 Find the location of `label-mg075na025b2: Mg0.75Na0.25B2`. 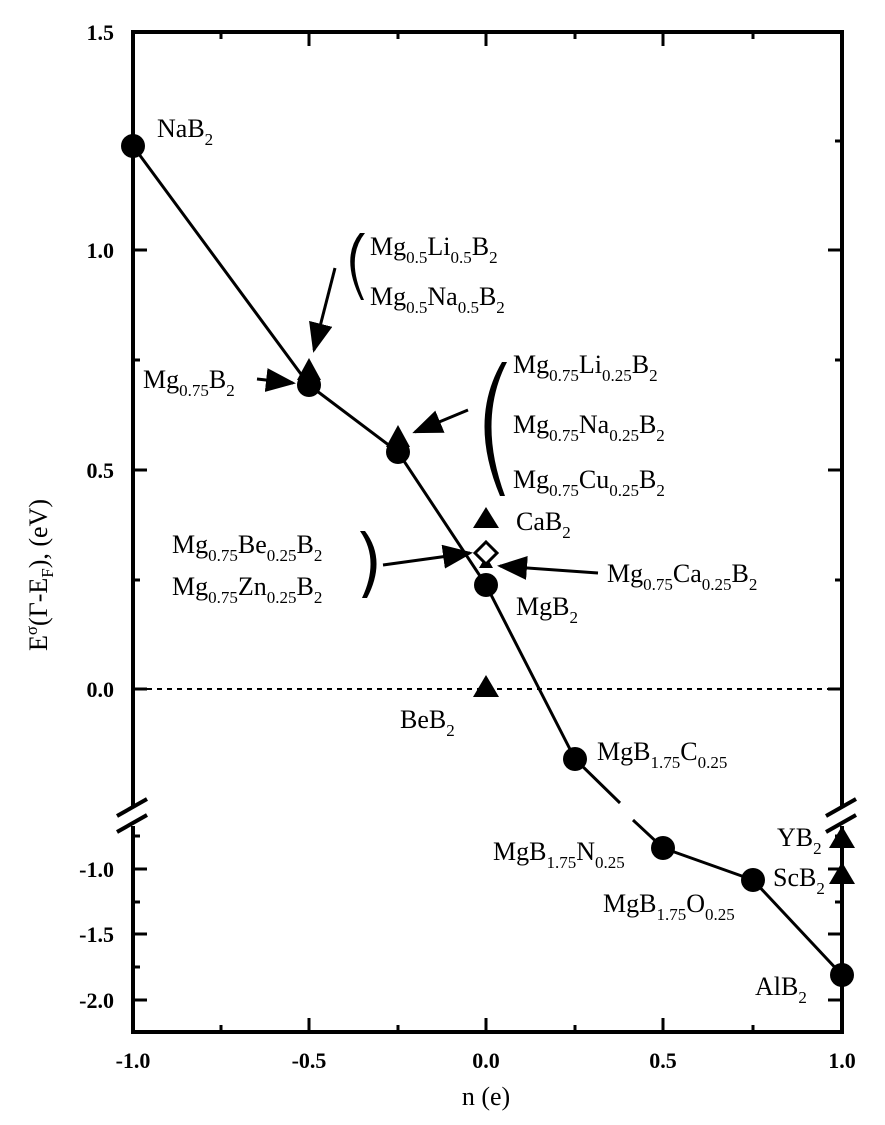

label-mg075na025b2: Mg0.75Na0.25B2 is located at coordinates (589, 427).